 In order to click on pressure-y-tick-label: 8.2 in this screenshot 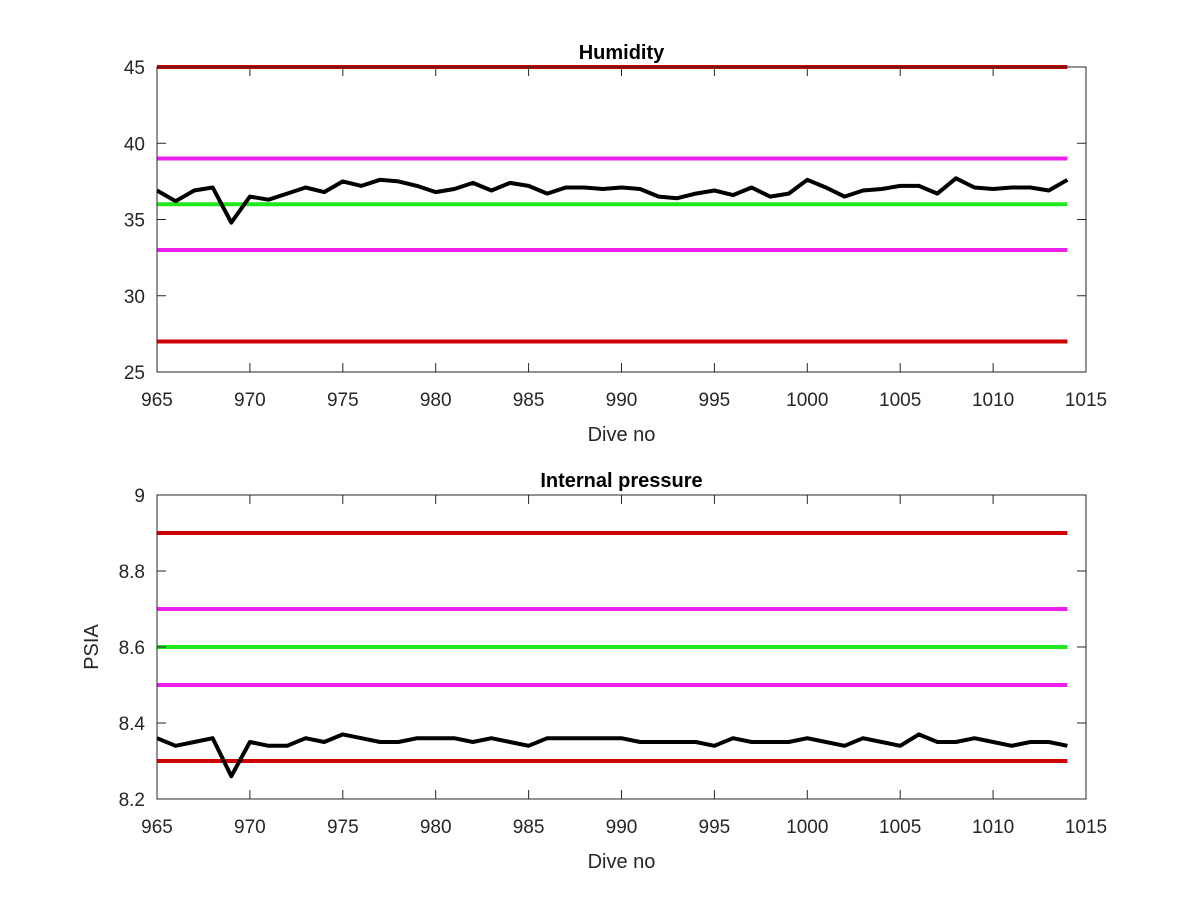, I will do `click(132, 800)`.